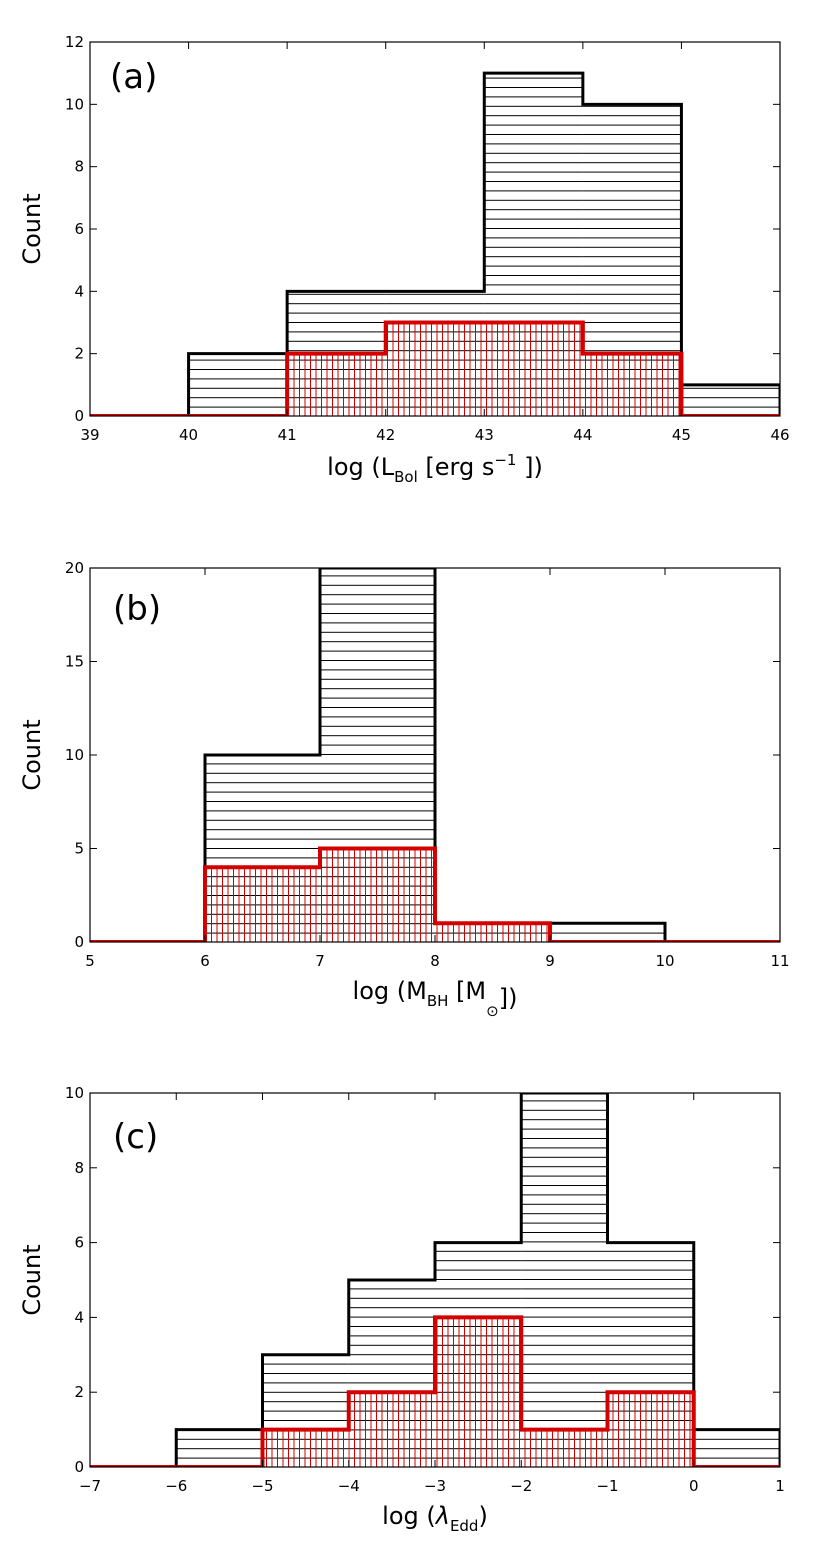  I want to click on y-tick-label: 20, so click(74, 568).